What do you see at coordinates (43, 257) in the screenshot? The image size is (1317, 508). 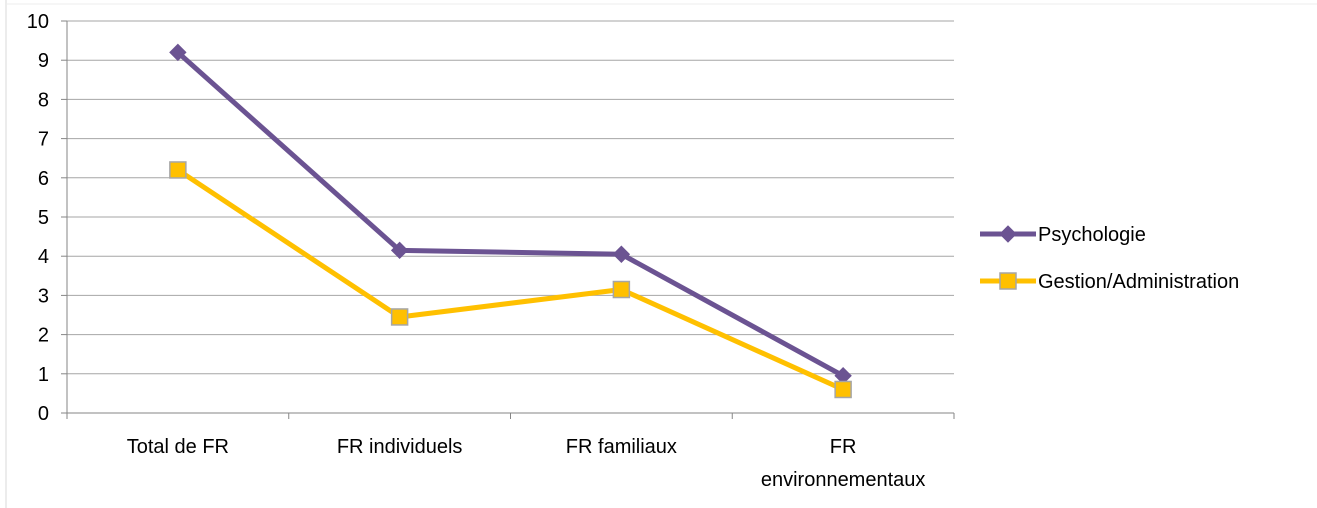 I see `y-tick-label: 4` at bounding box center [43, 257].